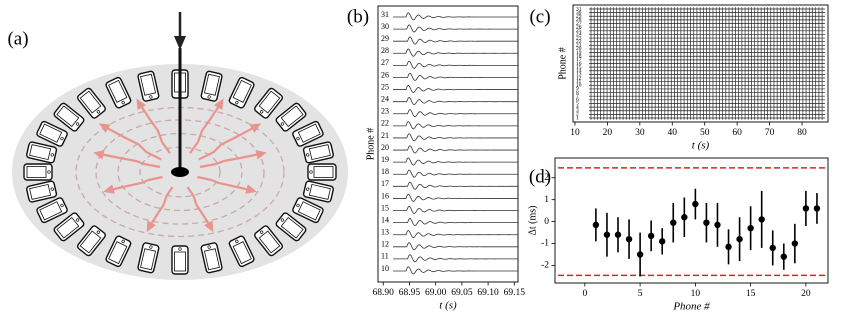 The height and width of the screenshot is (317, 847). I want to click on trace-label: 5, so click(577, 104).